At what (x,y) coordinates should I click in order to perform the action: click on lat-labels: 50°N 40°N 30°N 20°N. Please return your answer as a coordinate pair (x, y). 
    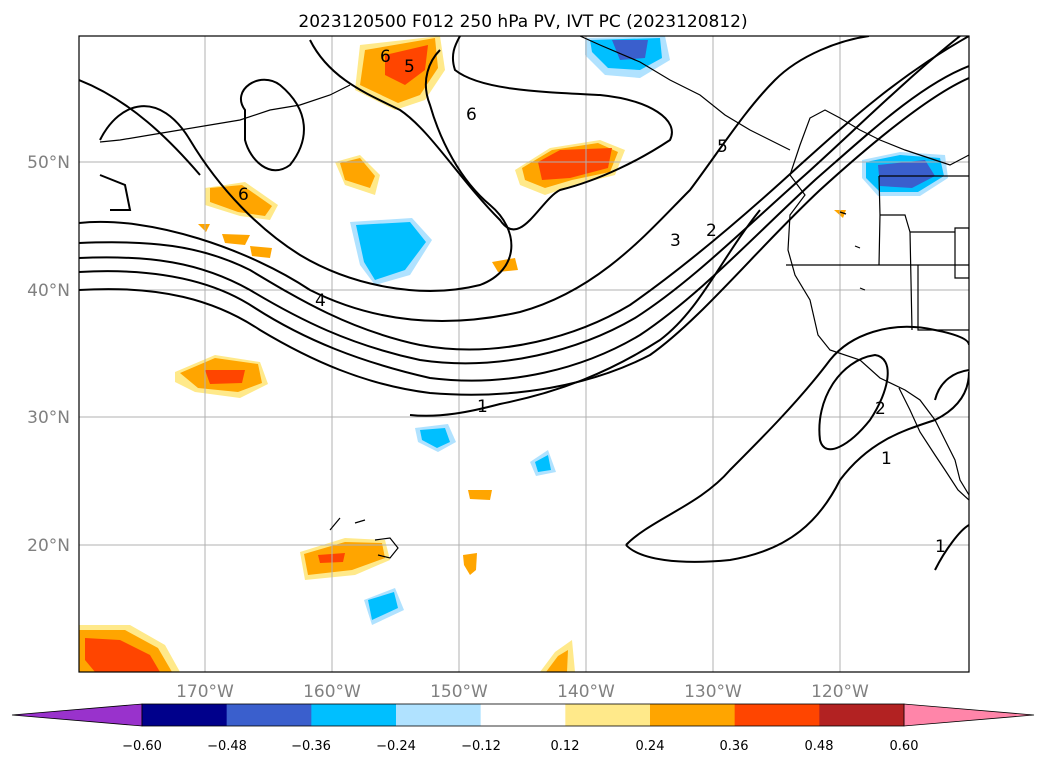
    Looking at the image, I should click on (48, 354).